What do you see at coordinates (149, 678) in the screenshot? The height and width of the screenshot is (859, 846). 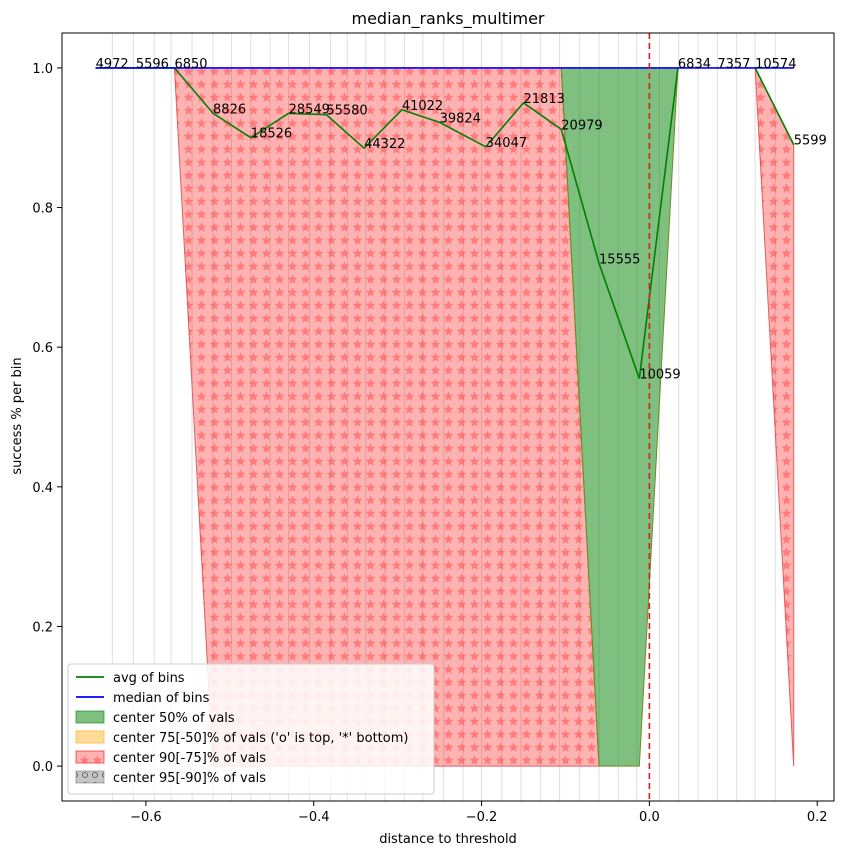 I see `legend-entry-label: avg of bins` at bounding box center [149, 678].